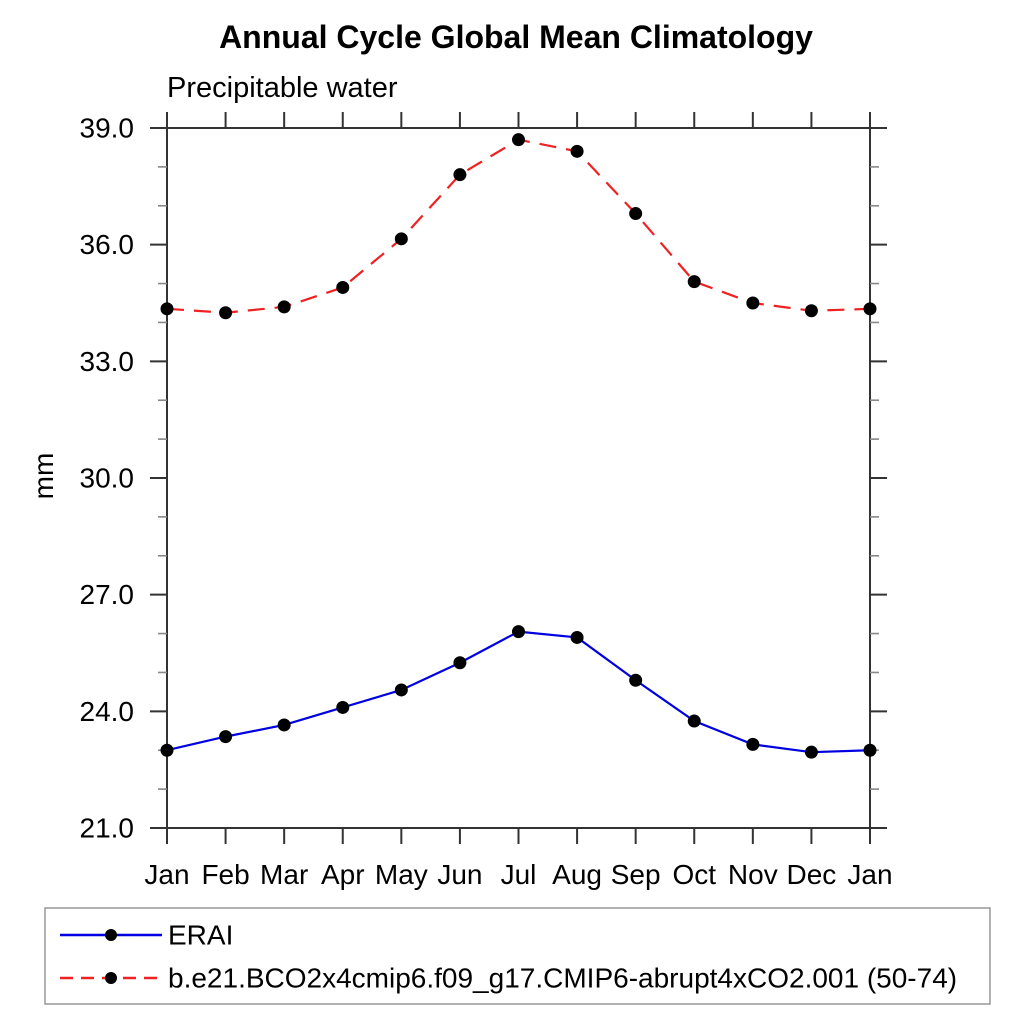 Image resolution: width=1024 pixels, height=1024 pixels. Describe the element at coordinates (636, 874) in the screenshot. I see `x-tick-label: Sep` at that location.